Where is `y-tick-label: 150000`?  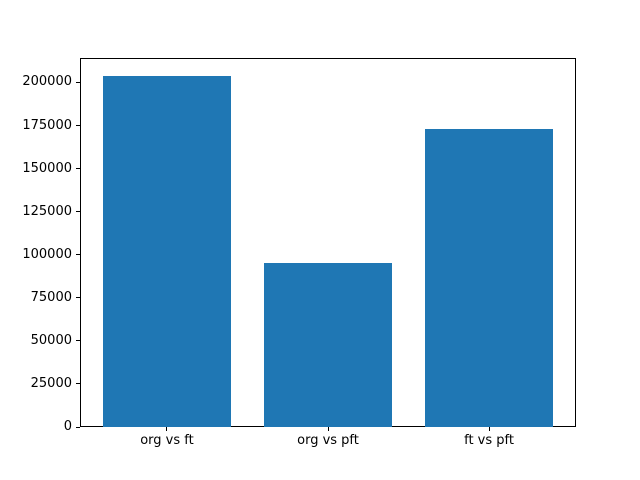 y-tick-label: 150000 is located at coordinates (47, 168).